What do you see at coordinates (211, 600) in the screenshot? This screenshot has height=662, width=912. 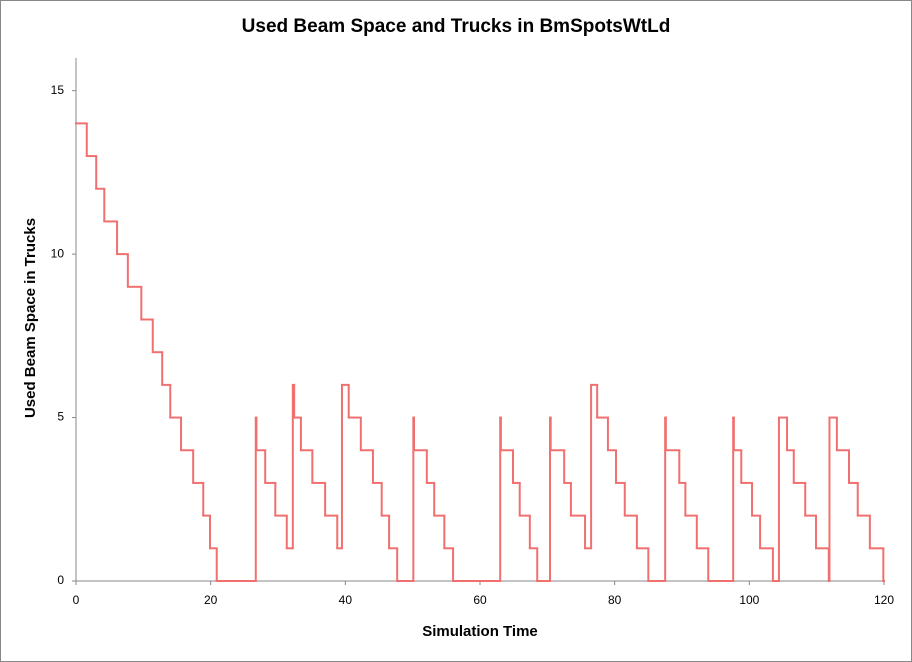 I see `x-tick-label: 20` at bounding box center [211, 600].